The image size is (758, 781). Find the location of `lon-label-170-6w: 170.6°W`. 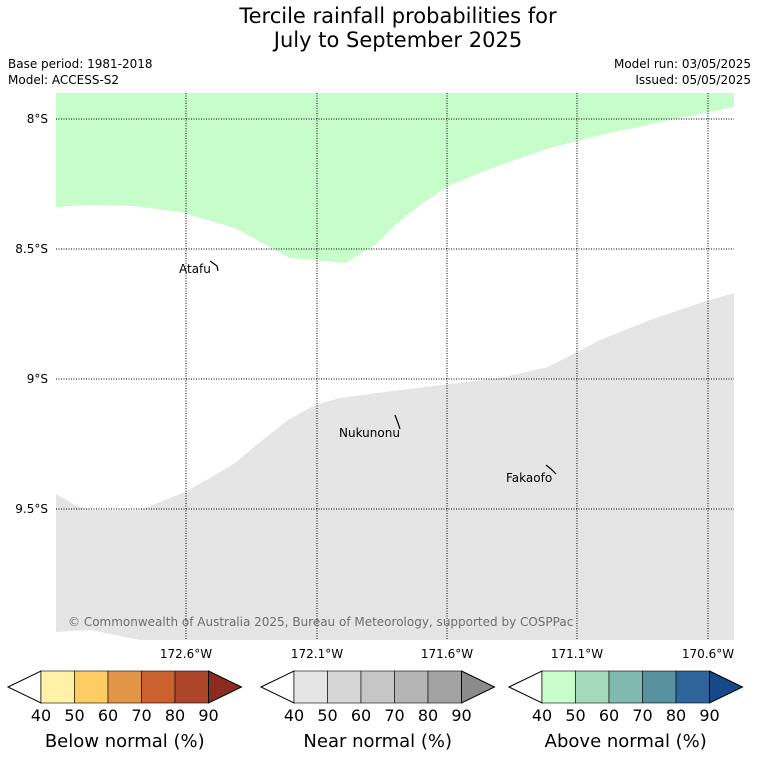

lon-label-170-6w: 170.6°W is located at coordinates (708, 654).